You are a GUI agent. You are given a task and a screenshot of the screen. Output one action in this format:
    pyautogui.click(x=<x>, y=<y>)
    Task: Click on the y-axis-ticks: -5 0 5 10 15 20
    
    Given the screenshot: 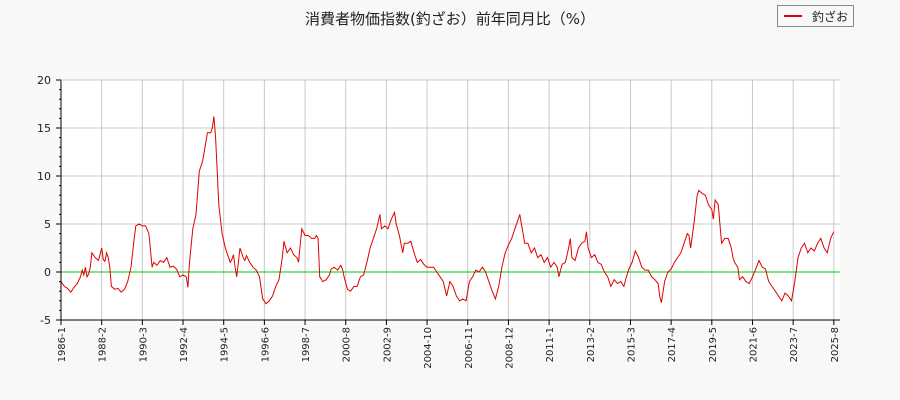 What is the action you would take?
    pyautogui.click(x=49, y=200)
    